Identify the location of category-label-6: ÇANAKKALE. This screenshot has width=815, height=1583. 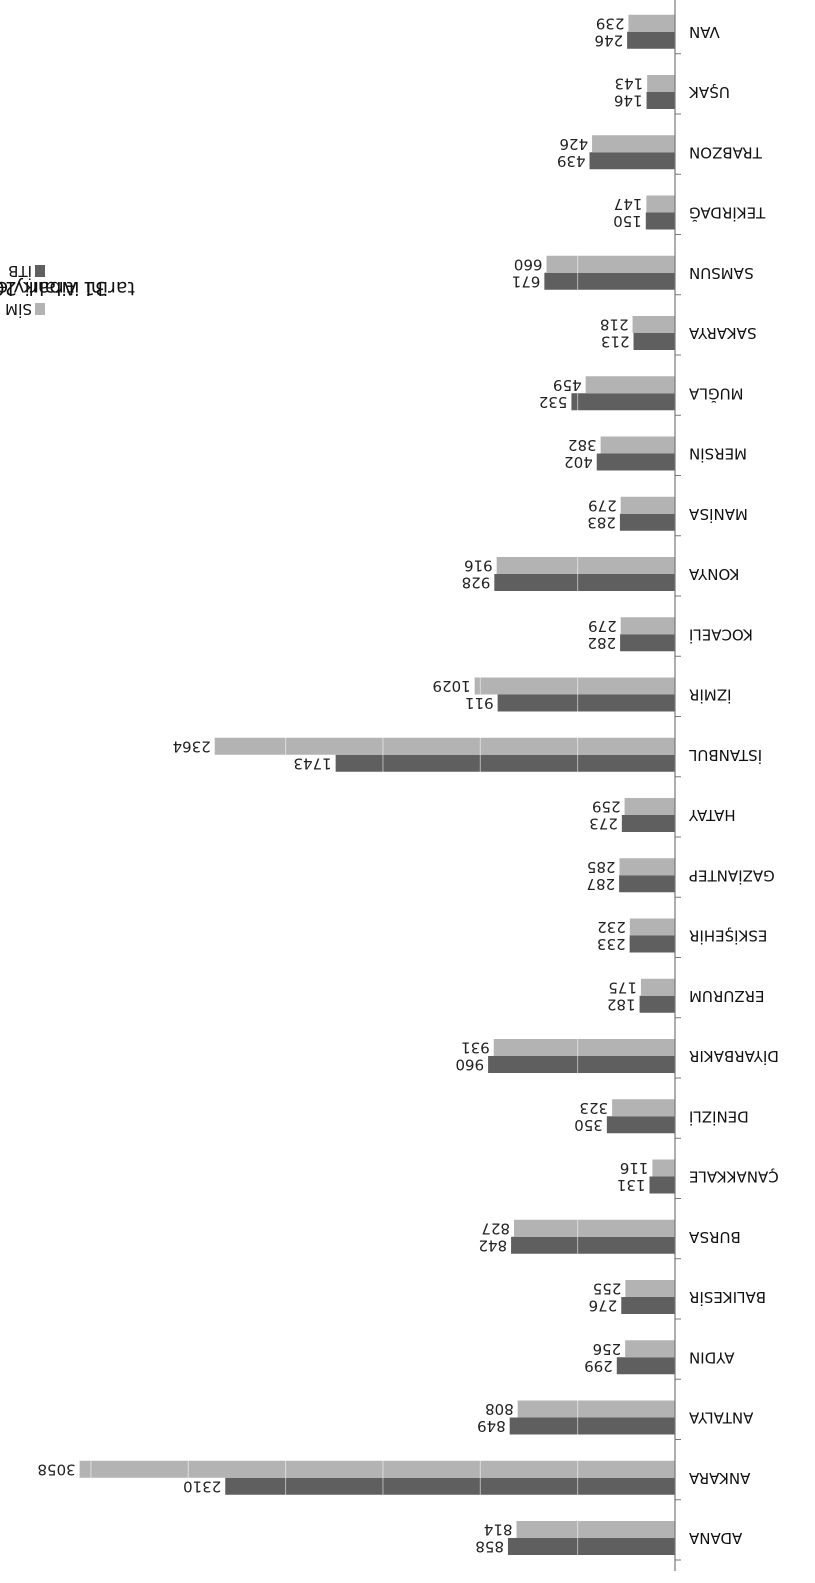
(734, 1177).